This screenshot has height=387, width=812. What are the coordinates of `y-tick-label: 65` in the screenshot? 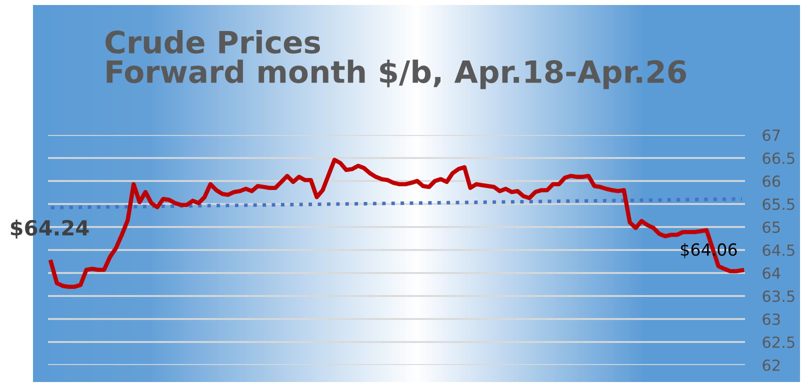 It's located at (771, 227).